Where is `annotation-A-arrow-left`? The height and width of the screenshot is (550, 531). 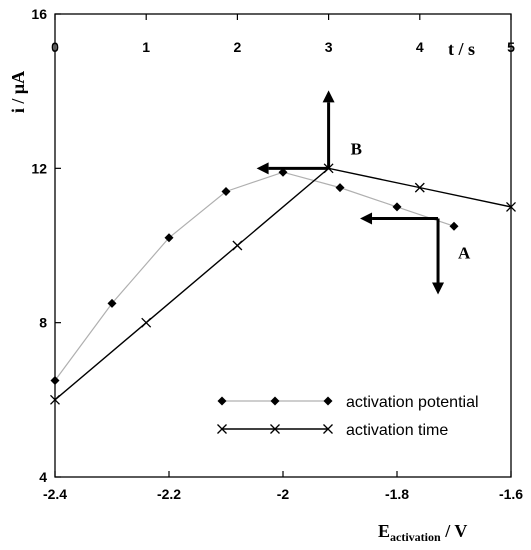
annotation-A-arrow-left is located at coordinates (399, 218).